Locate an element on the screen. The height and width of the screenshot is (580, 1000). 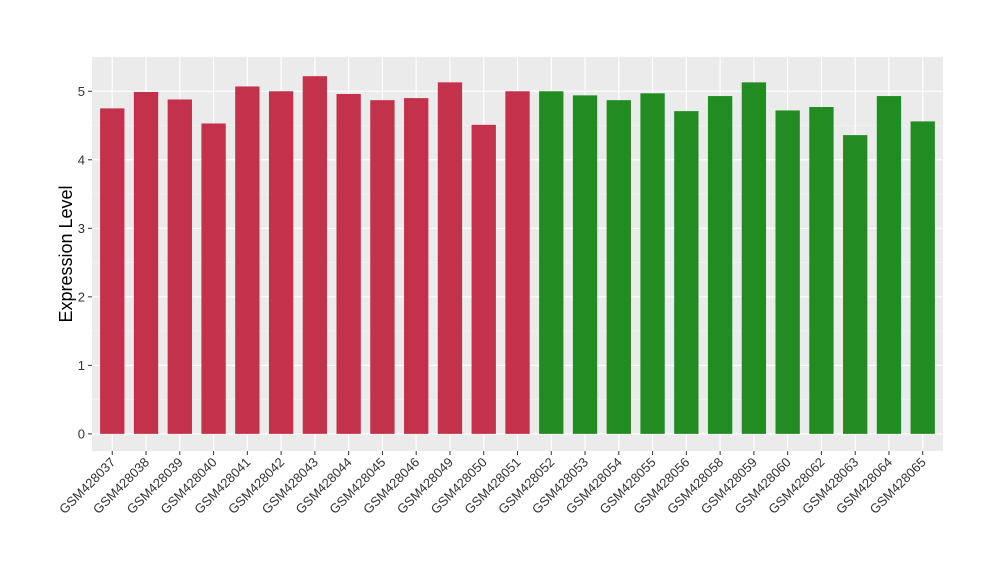
bar-GSM428065 is located at coordinates (922, 277).